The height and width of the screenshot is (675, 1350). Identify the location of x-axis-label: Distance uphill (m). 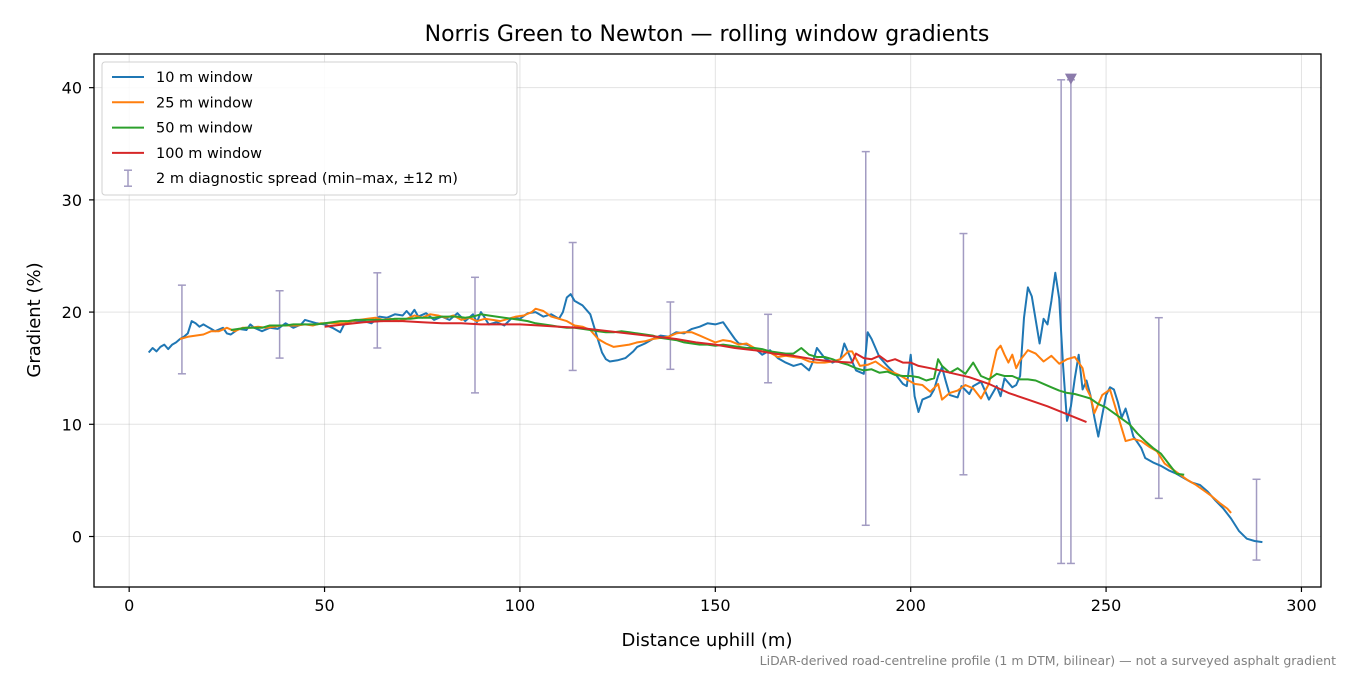
(707, 640).